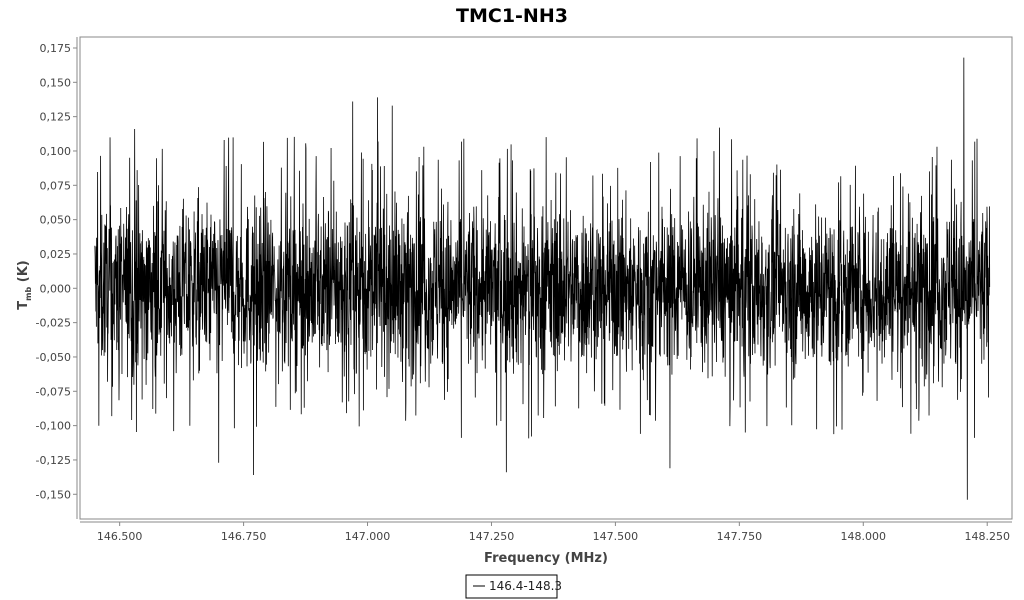 The width and height of the screenshot is (1024, 600). Describe the element at coordinates (56, 117) in the screenshot. I see `y-tick-label: 0,125` at that location.